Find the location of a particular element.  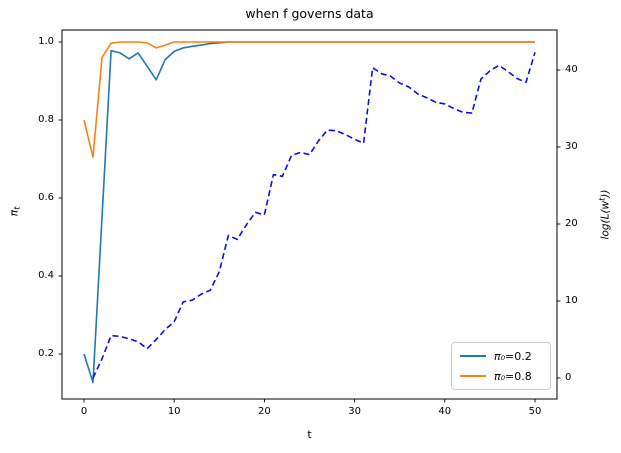

legend-line-swatch-blue is located at coordinates (473, 356).